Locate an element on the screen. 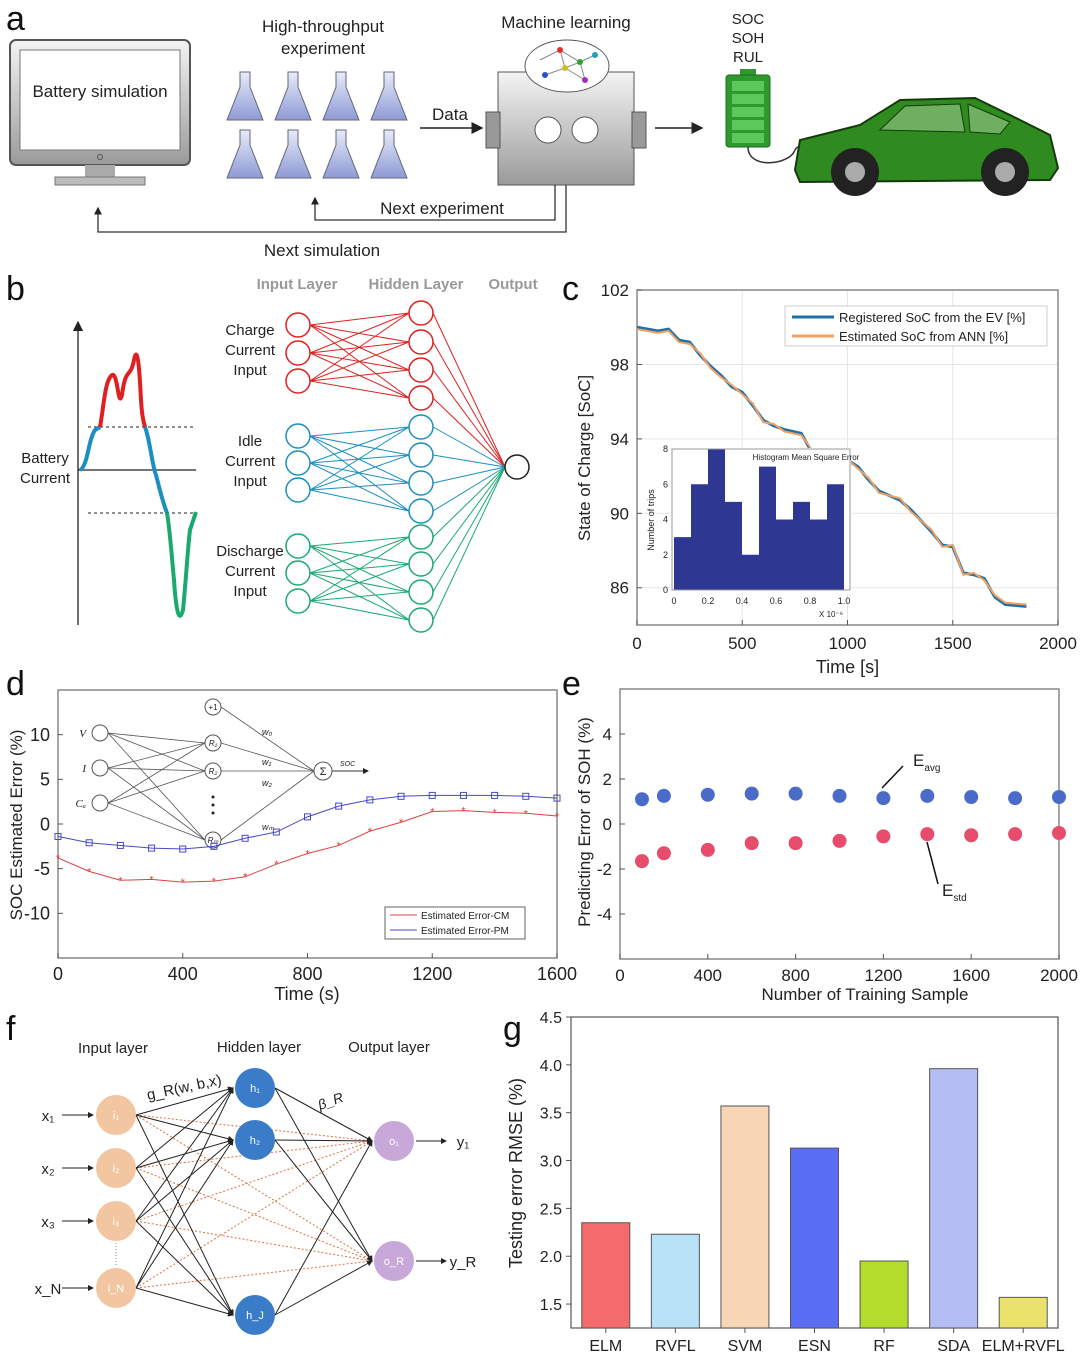  x-tick-label: 1200 is located at coordinates (432, 974).